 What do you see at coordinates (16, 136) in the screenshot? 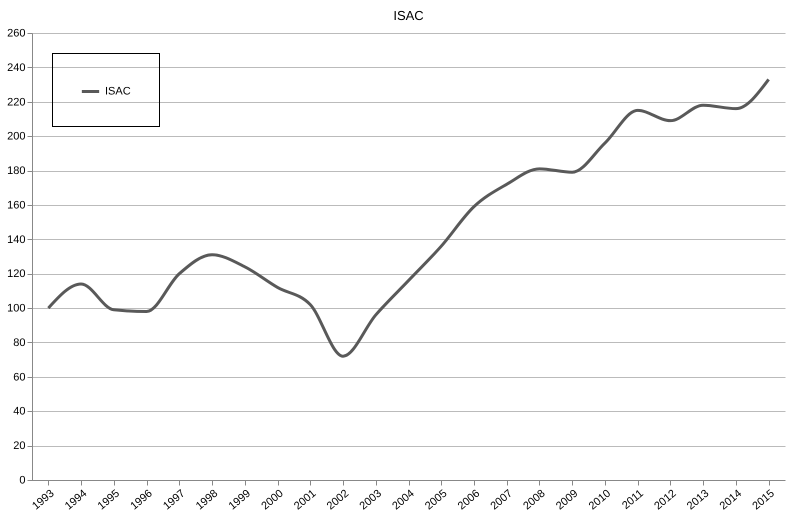
I see `y-tick-label: 200` at bounding box center [16, 136].